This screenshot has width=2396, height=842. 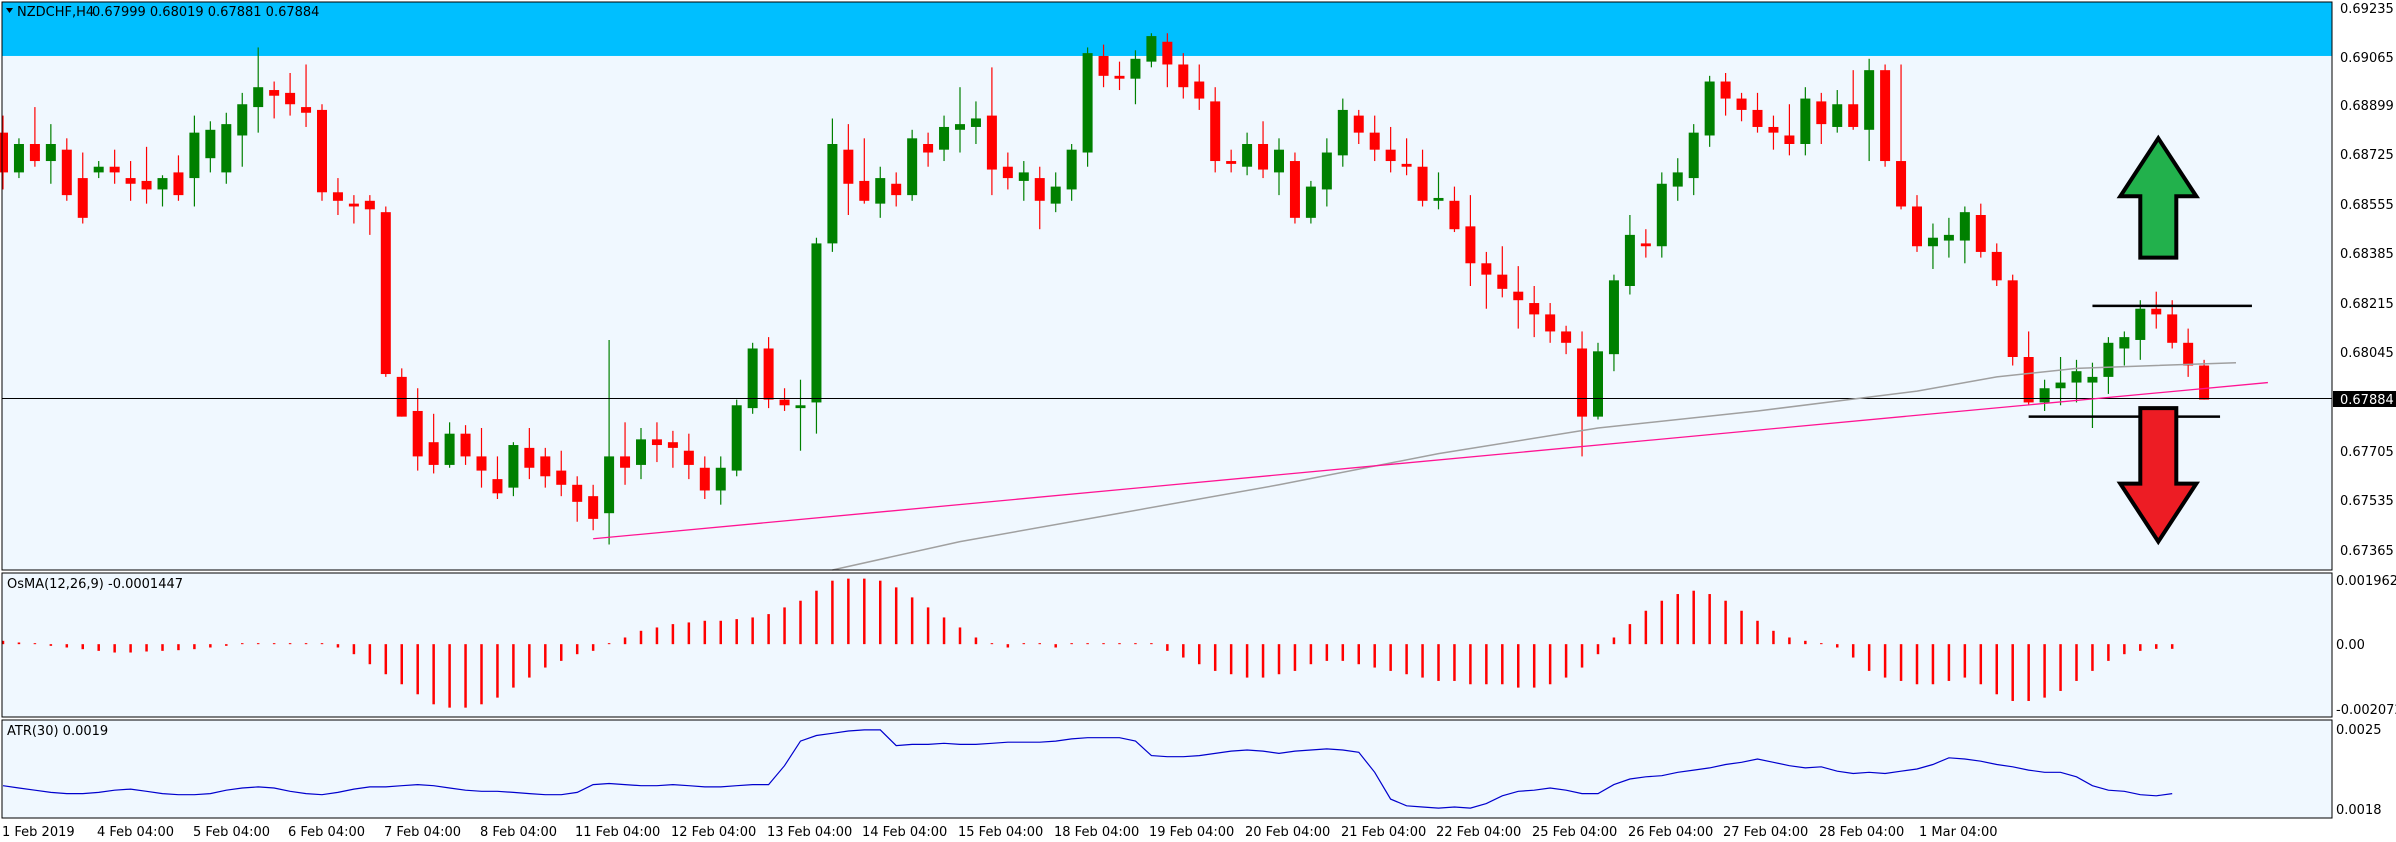 I want to click on time-tick-label: 4 Feb 04:00, so click(x=135, y=832).